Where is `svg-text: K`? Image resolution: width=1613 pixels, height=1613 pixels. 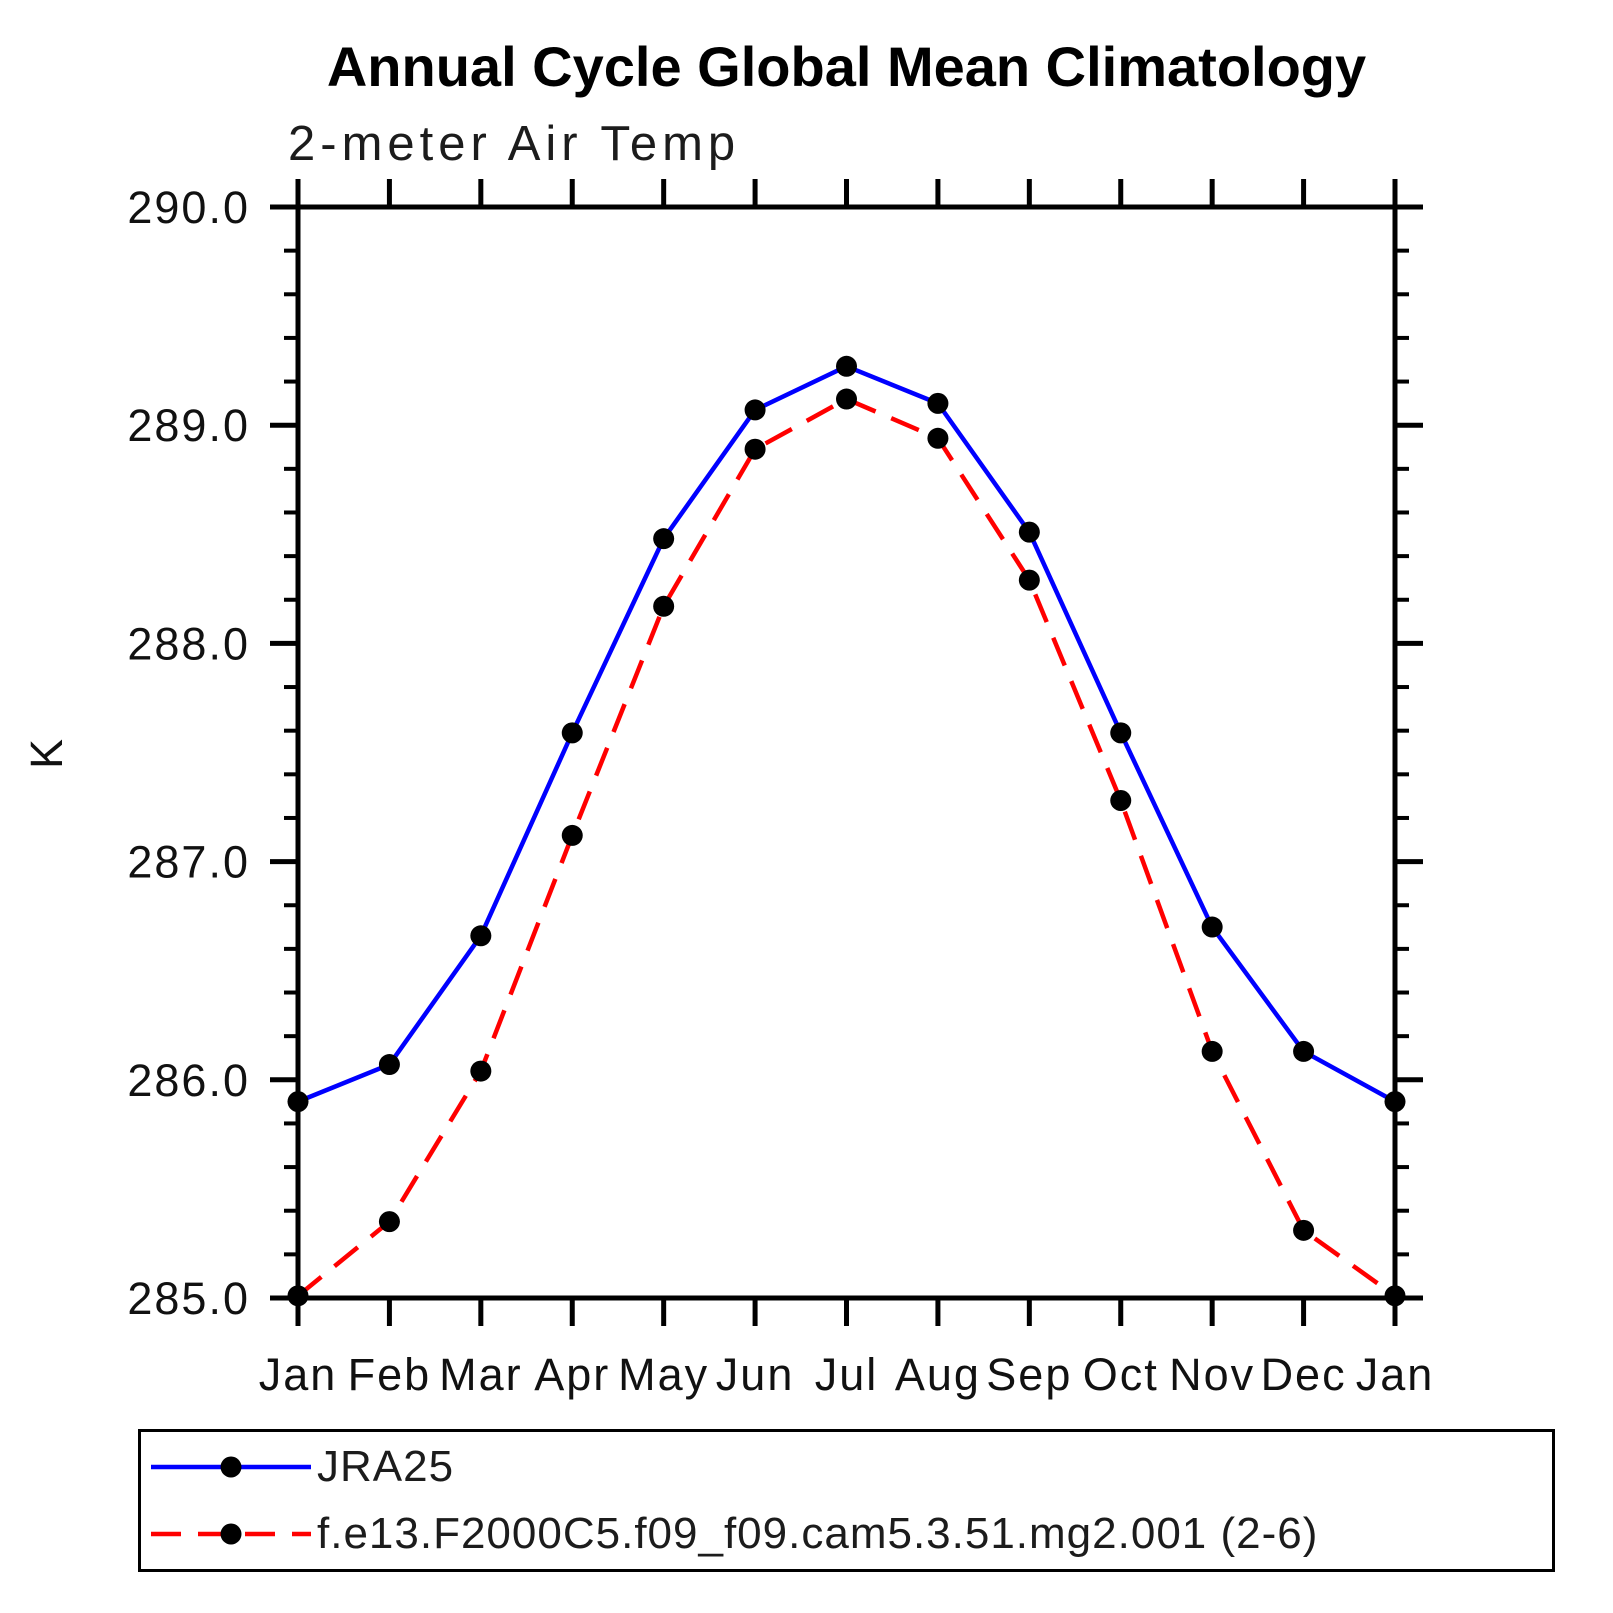
svg-text: K is located at coordinates (46, 753).